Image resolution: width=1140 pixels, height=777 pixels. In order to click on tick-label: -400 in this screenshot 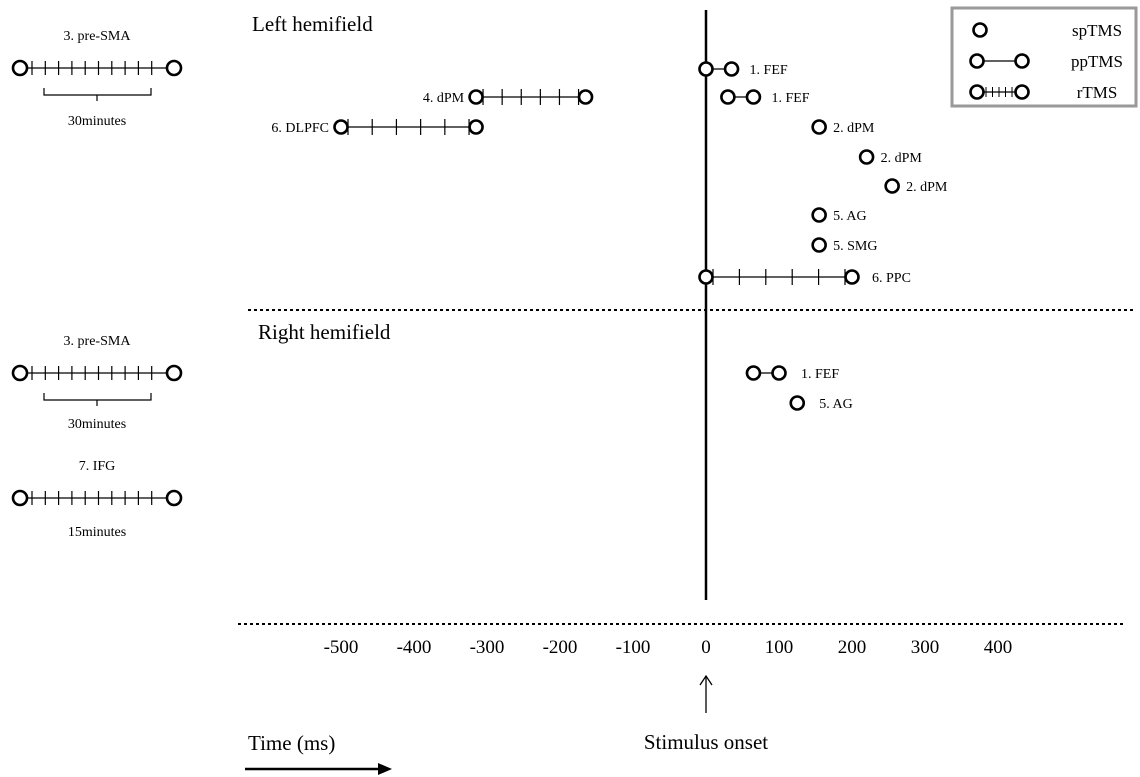, I will do `click(414, 647)`.